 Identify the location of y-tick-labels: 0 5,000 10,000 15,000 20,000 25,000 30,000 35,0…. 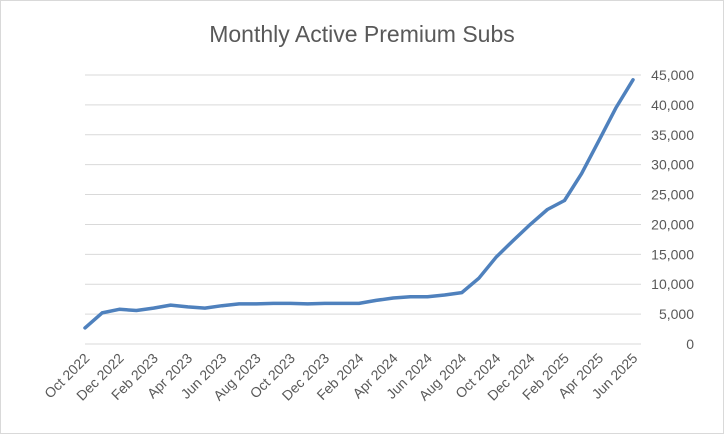
(672, 209).